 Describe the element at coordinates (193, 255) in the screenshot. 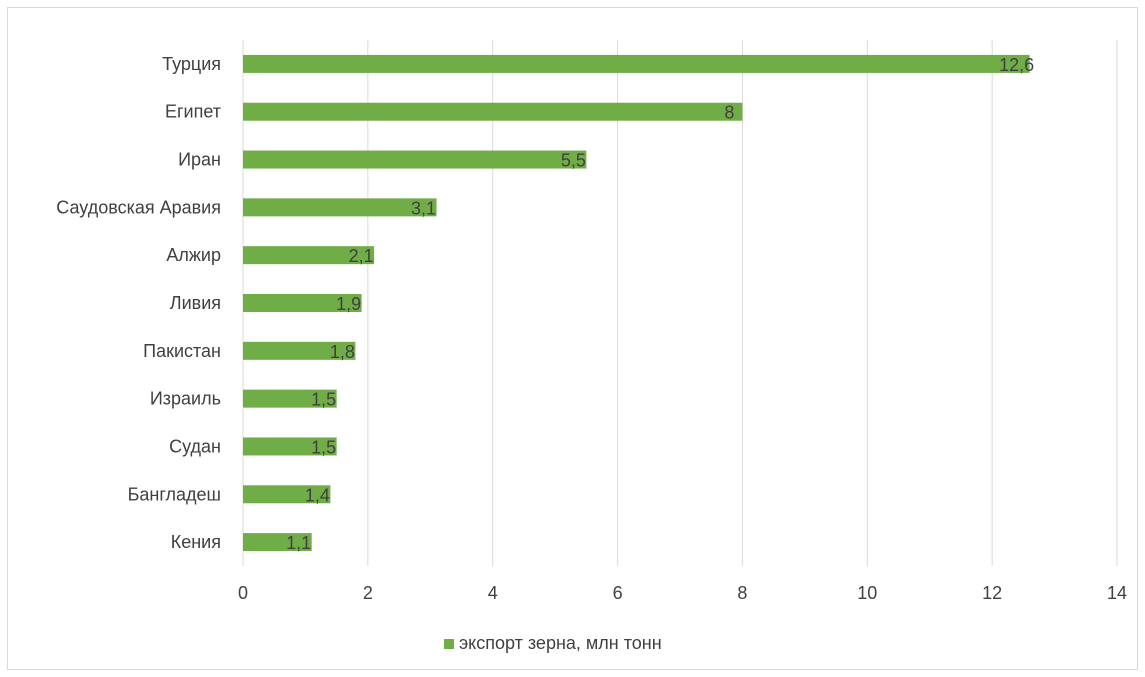

I see `category-label-4: Алжир` at that location.